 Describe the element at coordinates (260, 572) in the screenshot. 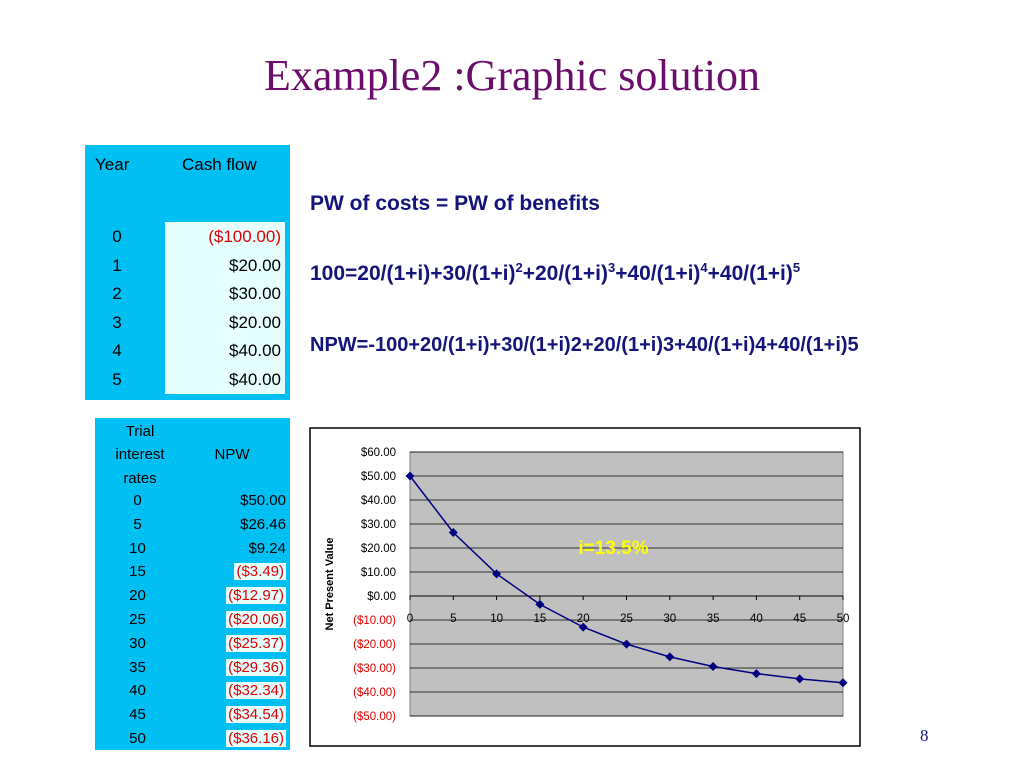

I see `npw-value: ($3.49)` at that location.